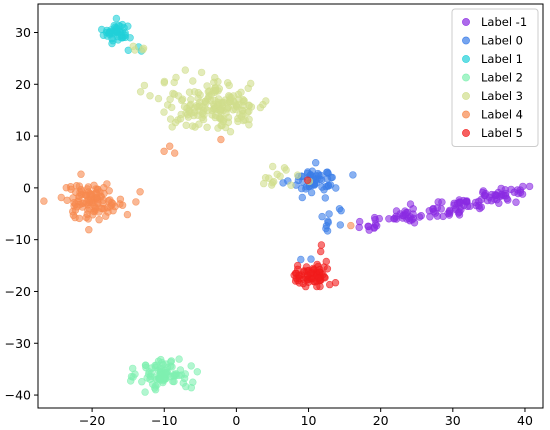 The width and height of the screenshot is (550, 430). Describe the element at coordinates (502, 59) in the screenshot. I see `legend-label: Label 1` at that location.